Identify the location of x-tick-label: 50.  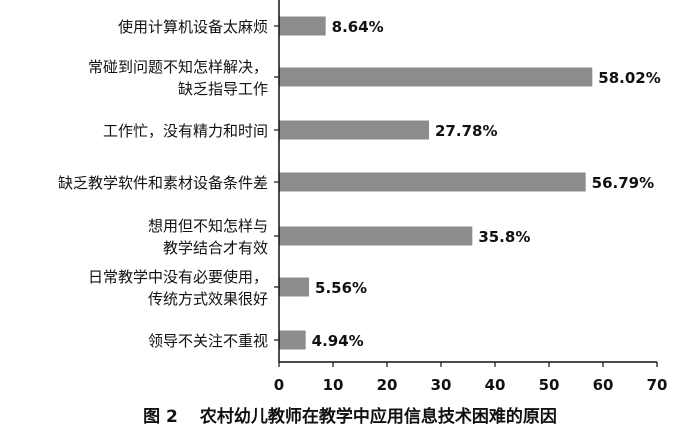
(549, 385).